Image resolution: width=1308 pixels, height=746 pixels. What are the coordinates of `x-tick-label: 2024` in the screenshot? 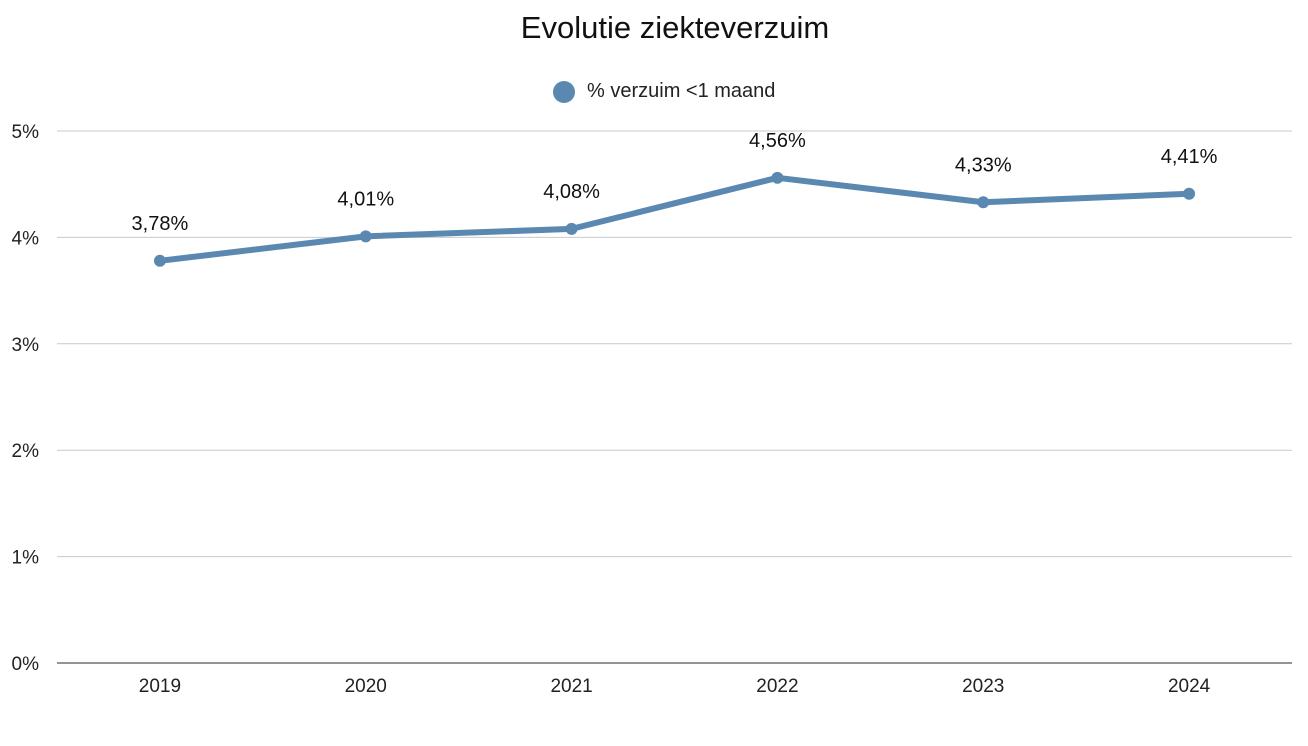 It's located at (1189, 686).